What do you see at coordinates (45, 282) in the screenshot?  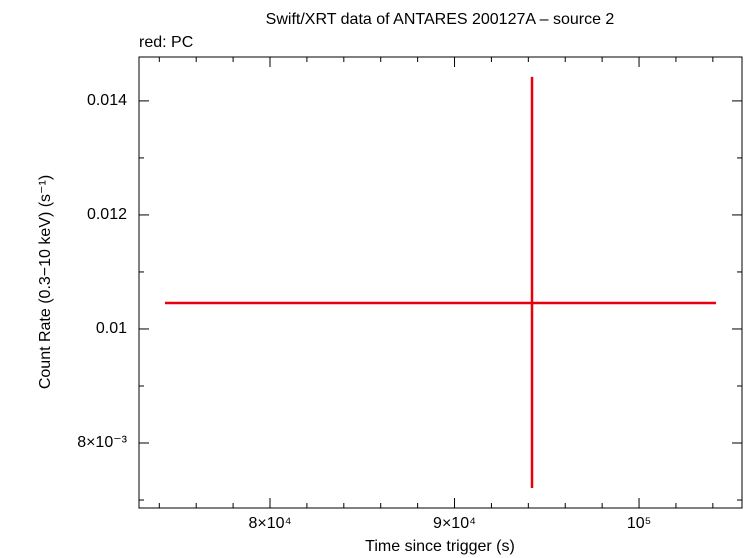 I see `y-axis-label: Count Rate (0.3−10 keV) (s⁻¹)` at bounding box center [45, 282].